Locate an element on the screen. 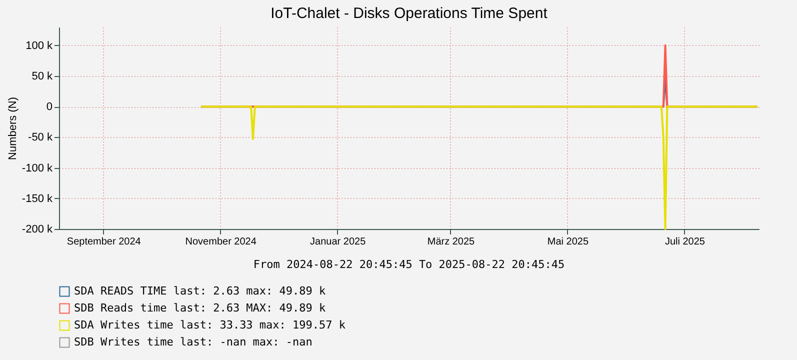  x-tick-label: November 2024 is located at coordinates (221, 242).